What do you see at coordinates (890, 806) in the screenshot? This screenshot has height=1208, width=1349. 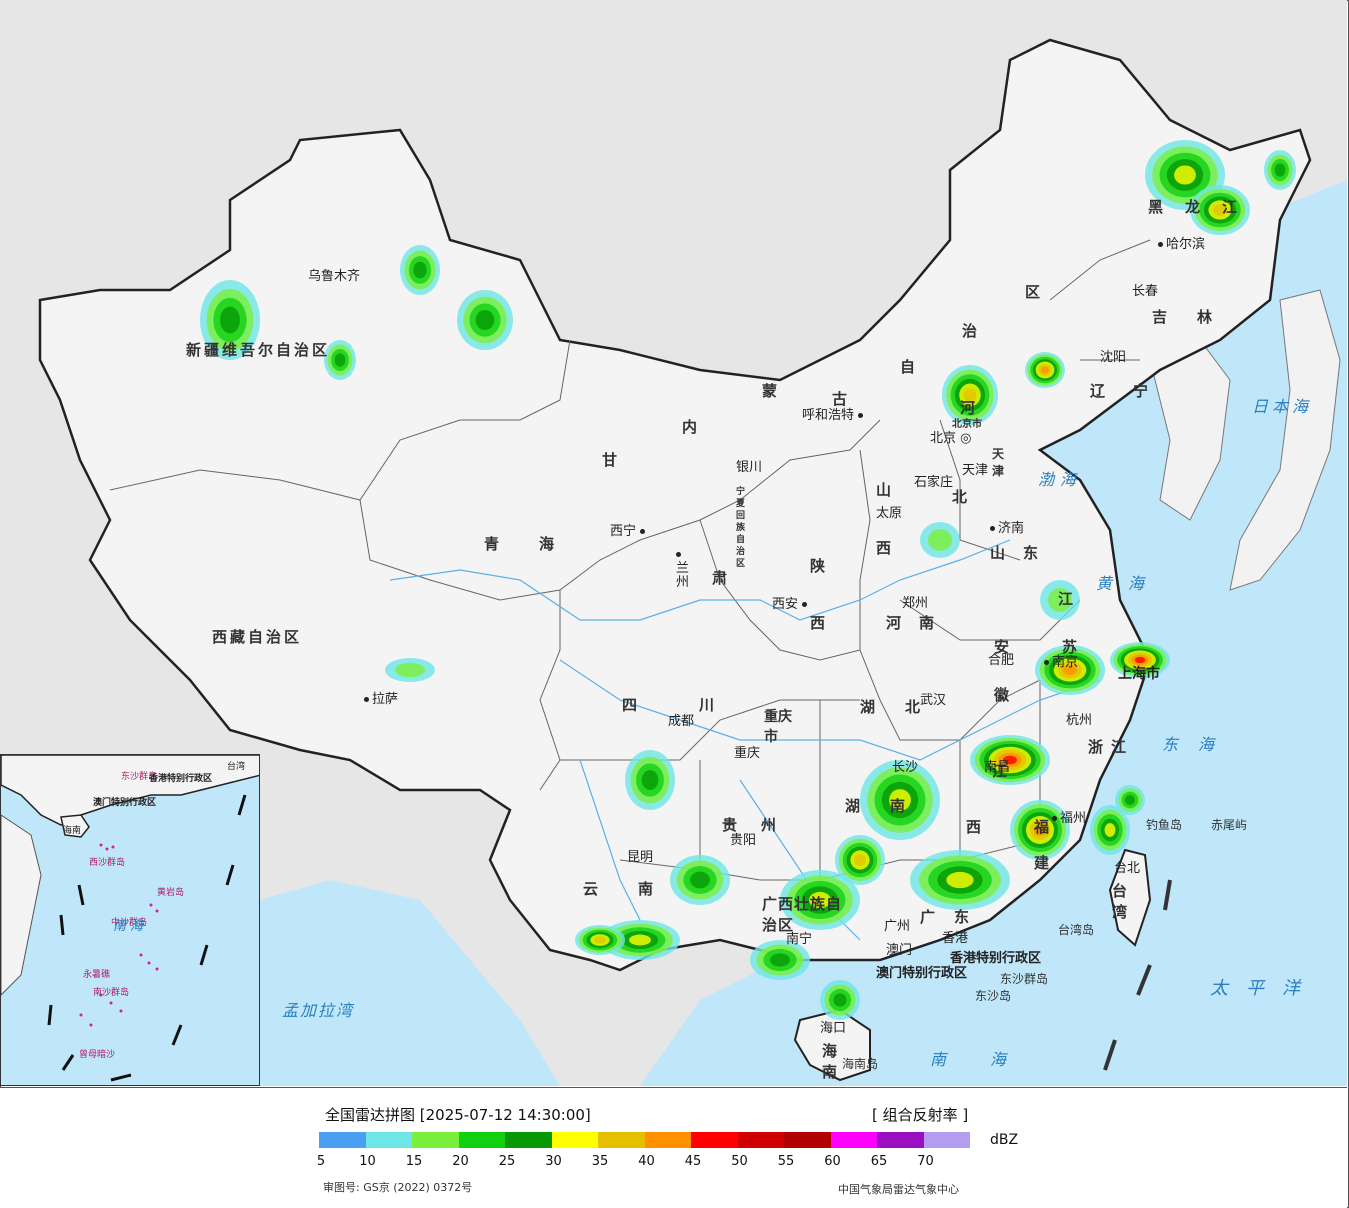 I see `province-label-hunan: 湖南` at bounding box center [890, 806].